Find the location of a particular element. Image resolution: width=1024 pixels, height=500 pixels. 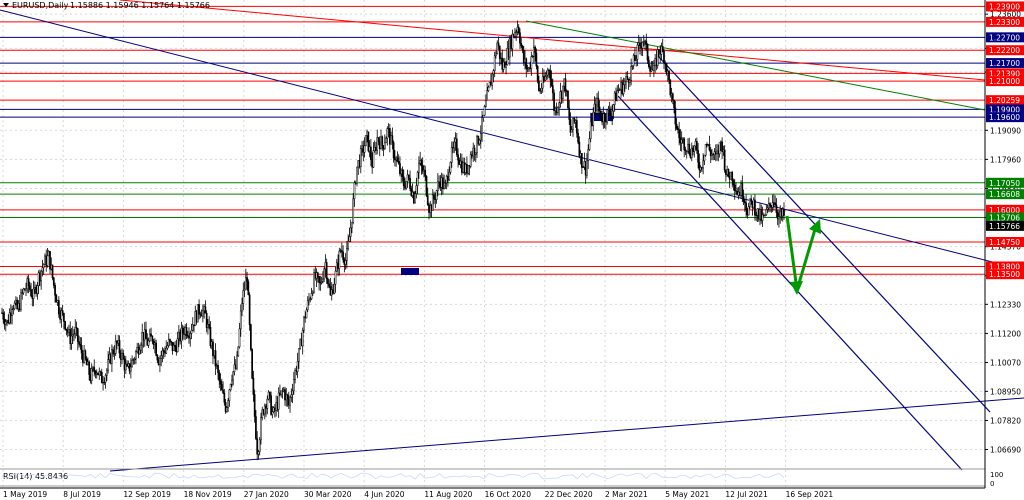

price-tick-label: 1.14570 is located at coordinates (1005, 247).